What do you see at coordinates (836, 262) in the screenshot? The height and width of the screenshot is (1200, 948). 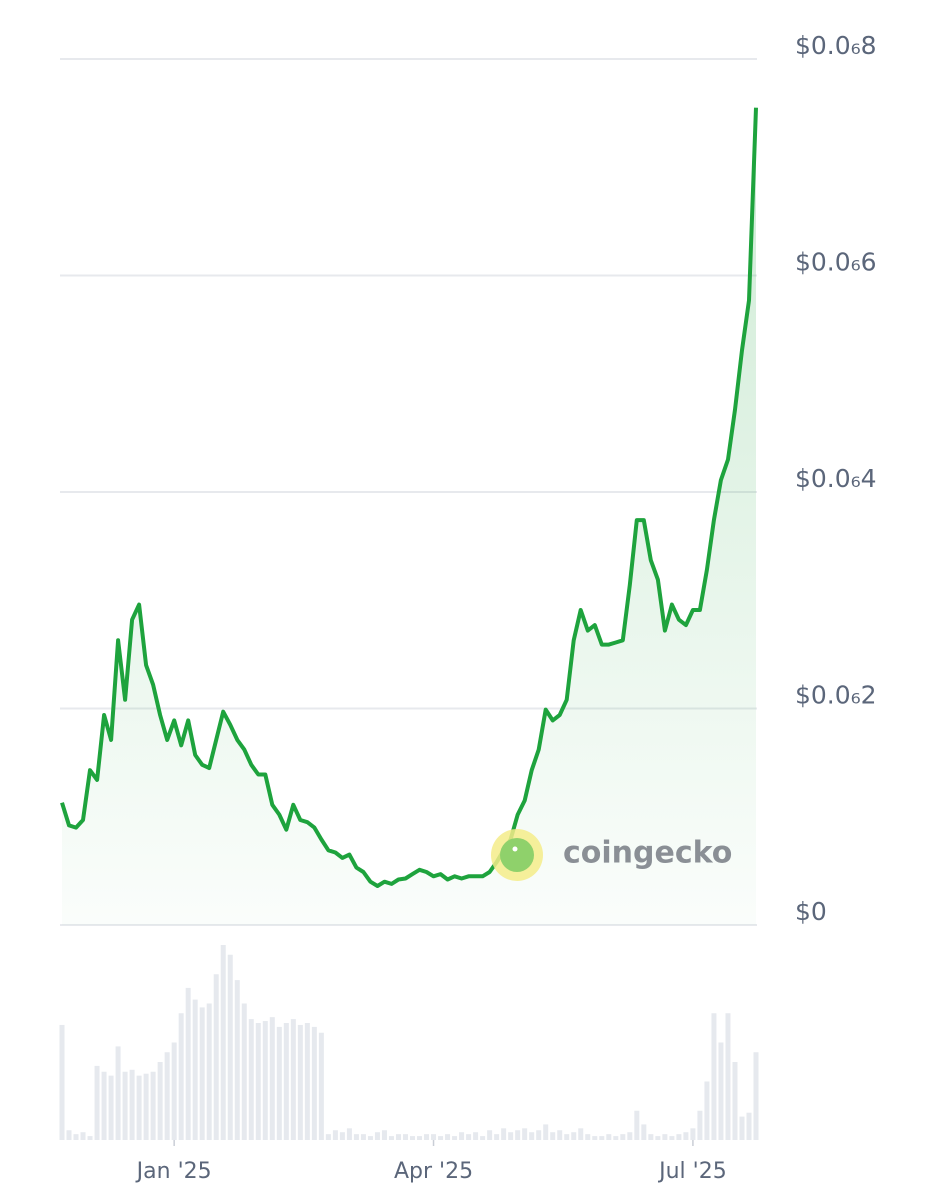 I see `y-tick-label: $0.0₆6` at bounding box center [836, 262].